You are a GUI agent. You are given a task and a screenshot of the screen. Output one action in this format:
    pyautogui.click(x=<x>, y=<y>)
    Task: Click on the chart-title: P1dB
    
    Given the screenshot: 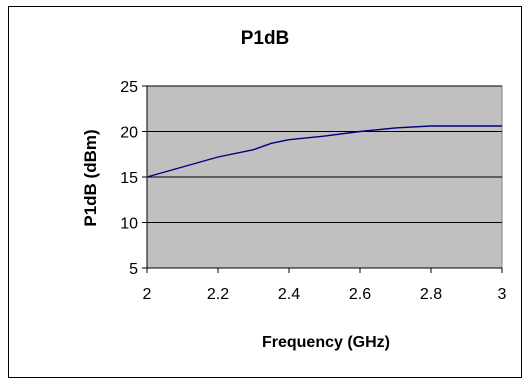 What is the action you would take?
    pyautogui.click(x=265, y=38)
    